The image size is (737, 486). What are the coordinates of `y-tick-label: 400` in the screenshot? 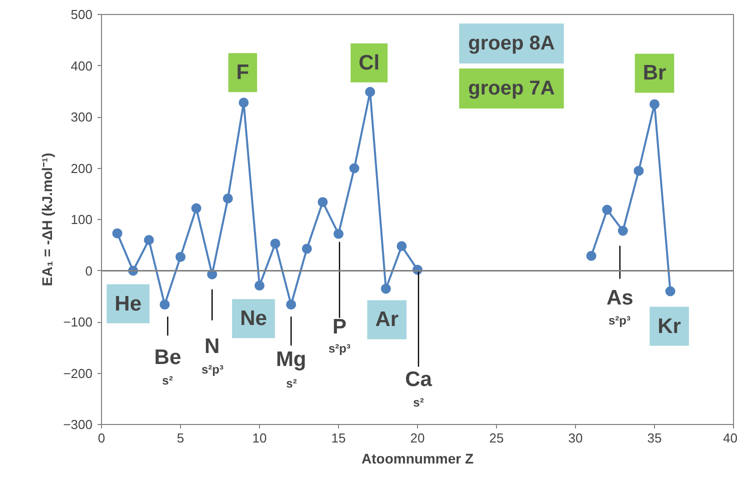 It's located at (81, 66).